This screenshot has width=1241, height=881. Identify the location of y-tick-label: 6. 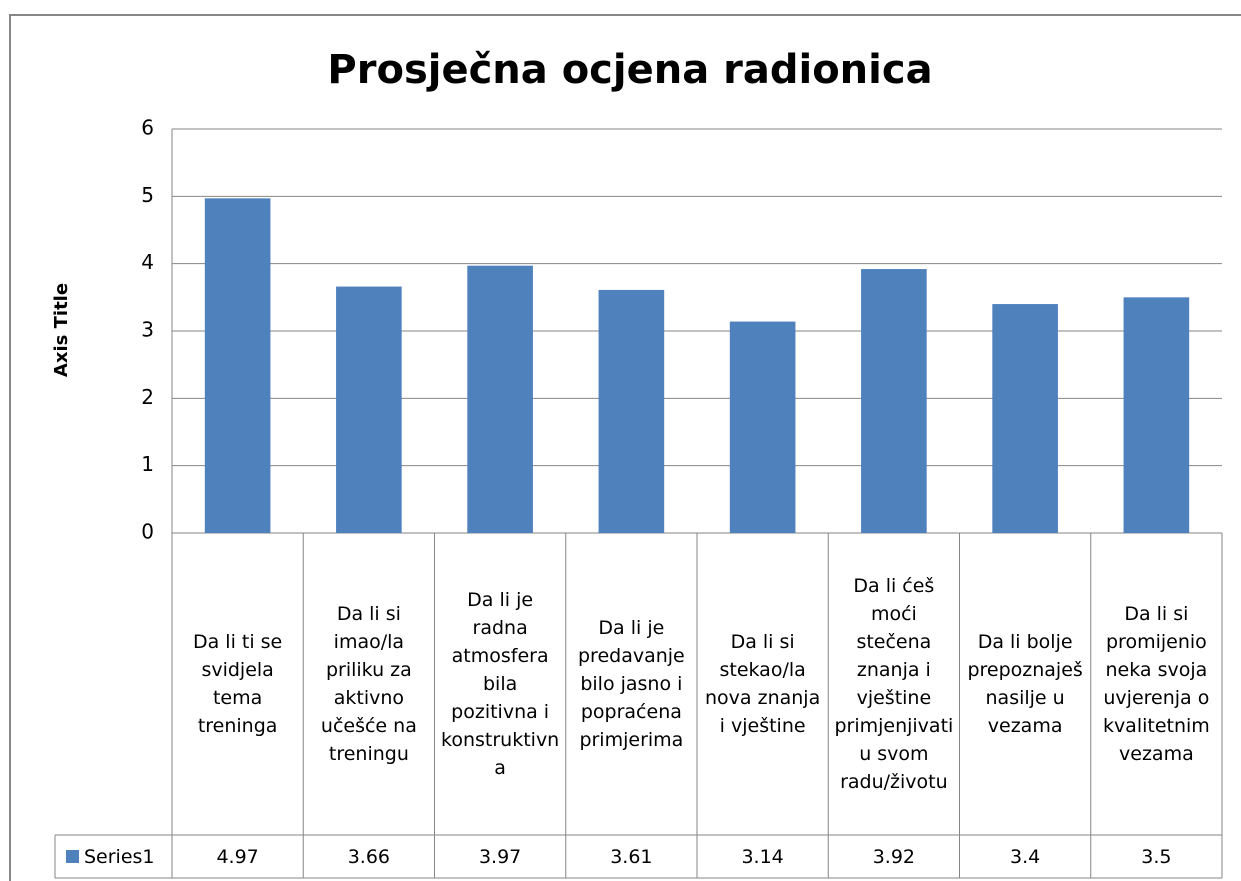
(147, 128).